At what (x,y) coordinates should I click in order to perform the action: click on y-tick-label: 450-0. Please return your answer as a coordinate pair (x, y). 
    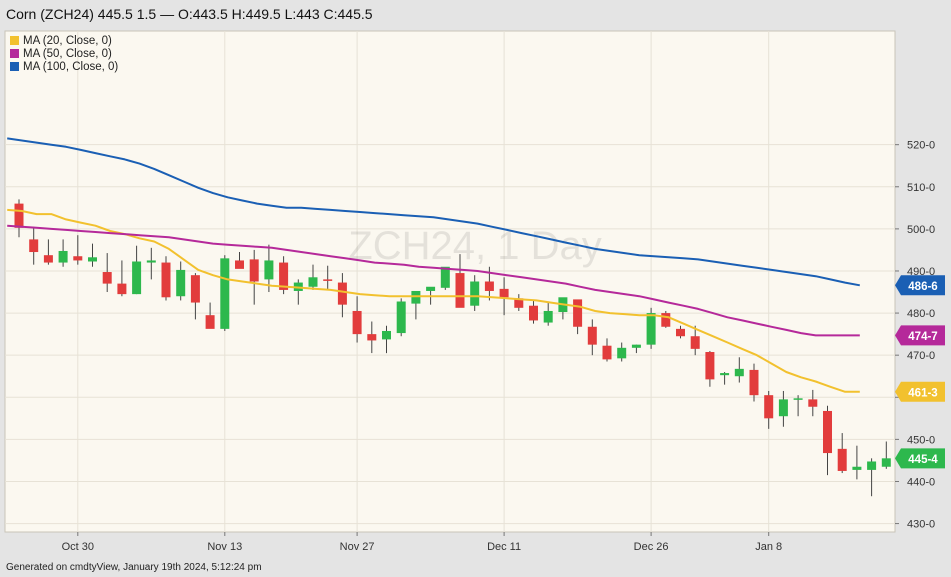
    Looking at the image, I should click on (921, 440).